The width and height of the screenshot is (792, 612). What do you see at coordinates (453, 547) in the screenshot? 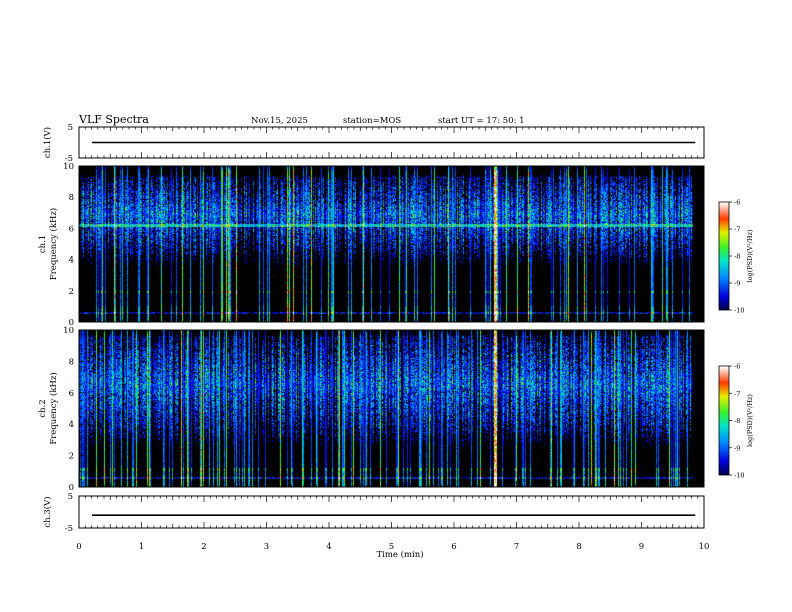
I see `x-tick-label: 6` at bounding box center [453, 547].